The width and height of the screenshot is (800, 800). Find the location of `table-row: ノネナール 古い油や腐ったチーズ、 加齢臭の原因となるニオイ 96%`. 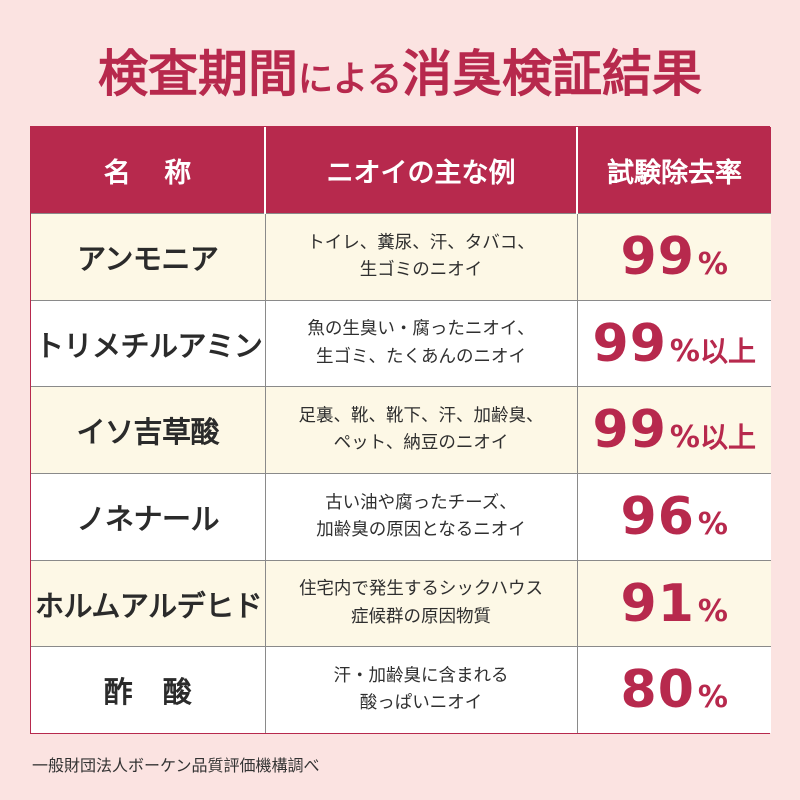

table-row: ノネナール 古い油や腐ったチーズ、 加齢臭の原因となるニオイ 96% is located at coordinates (401, 517).